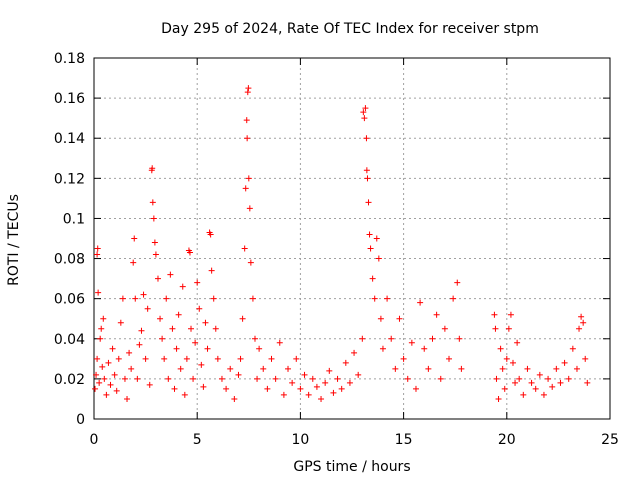  I want to click on y-tick-label: 0.12, so click(69, 179).